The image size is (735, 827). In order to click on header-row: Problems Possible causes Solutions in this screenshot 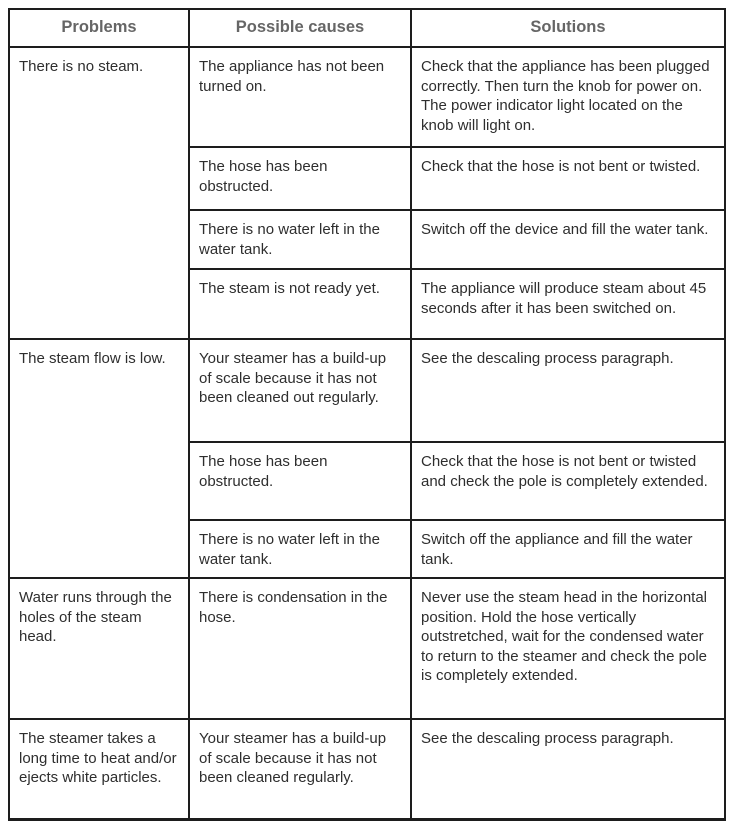, I will do `click(367, 28)`.